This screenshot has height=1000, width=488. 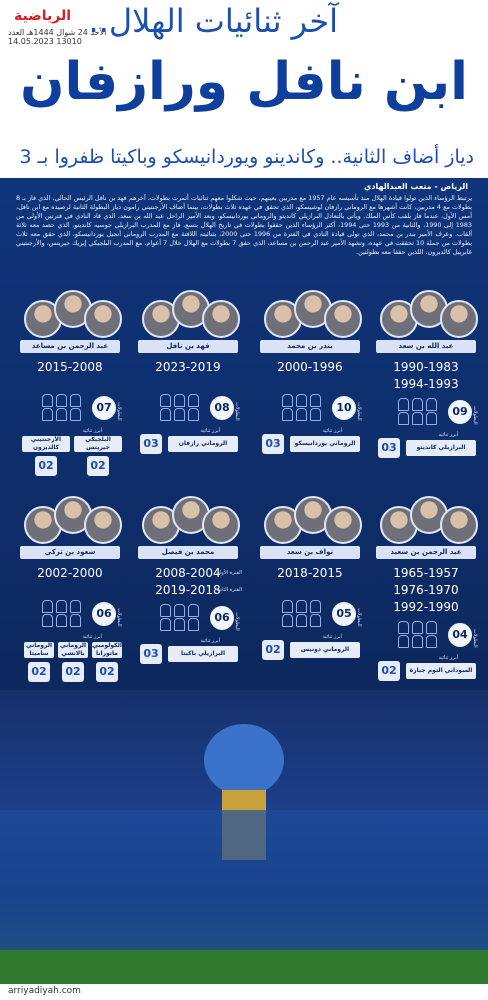 I want to click on pitch, so click(x=244, y=967).